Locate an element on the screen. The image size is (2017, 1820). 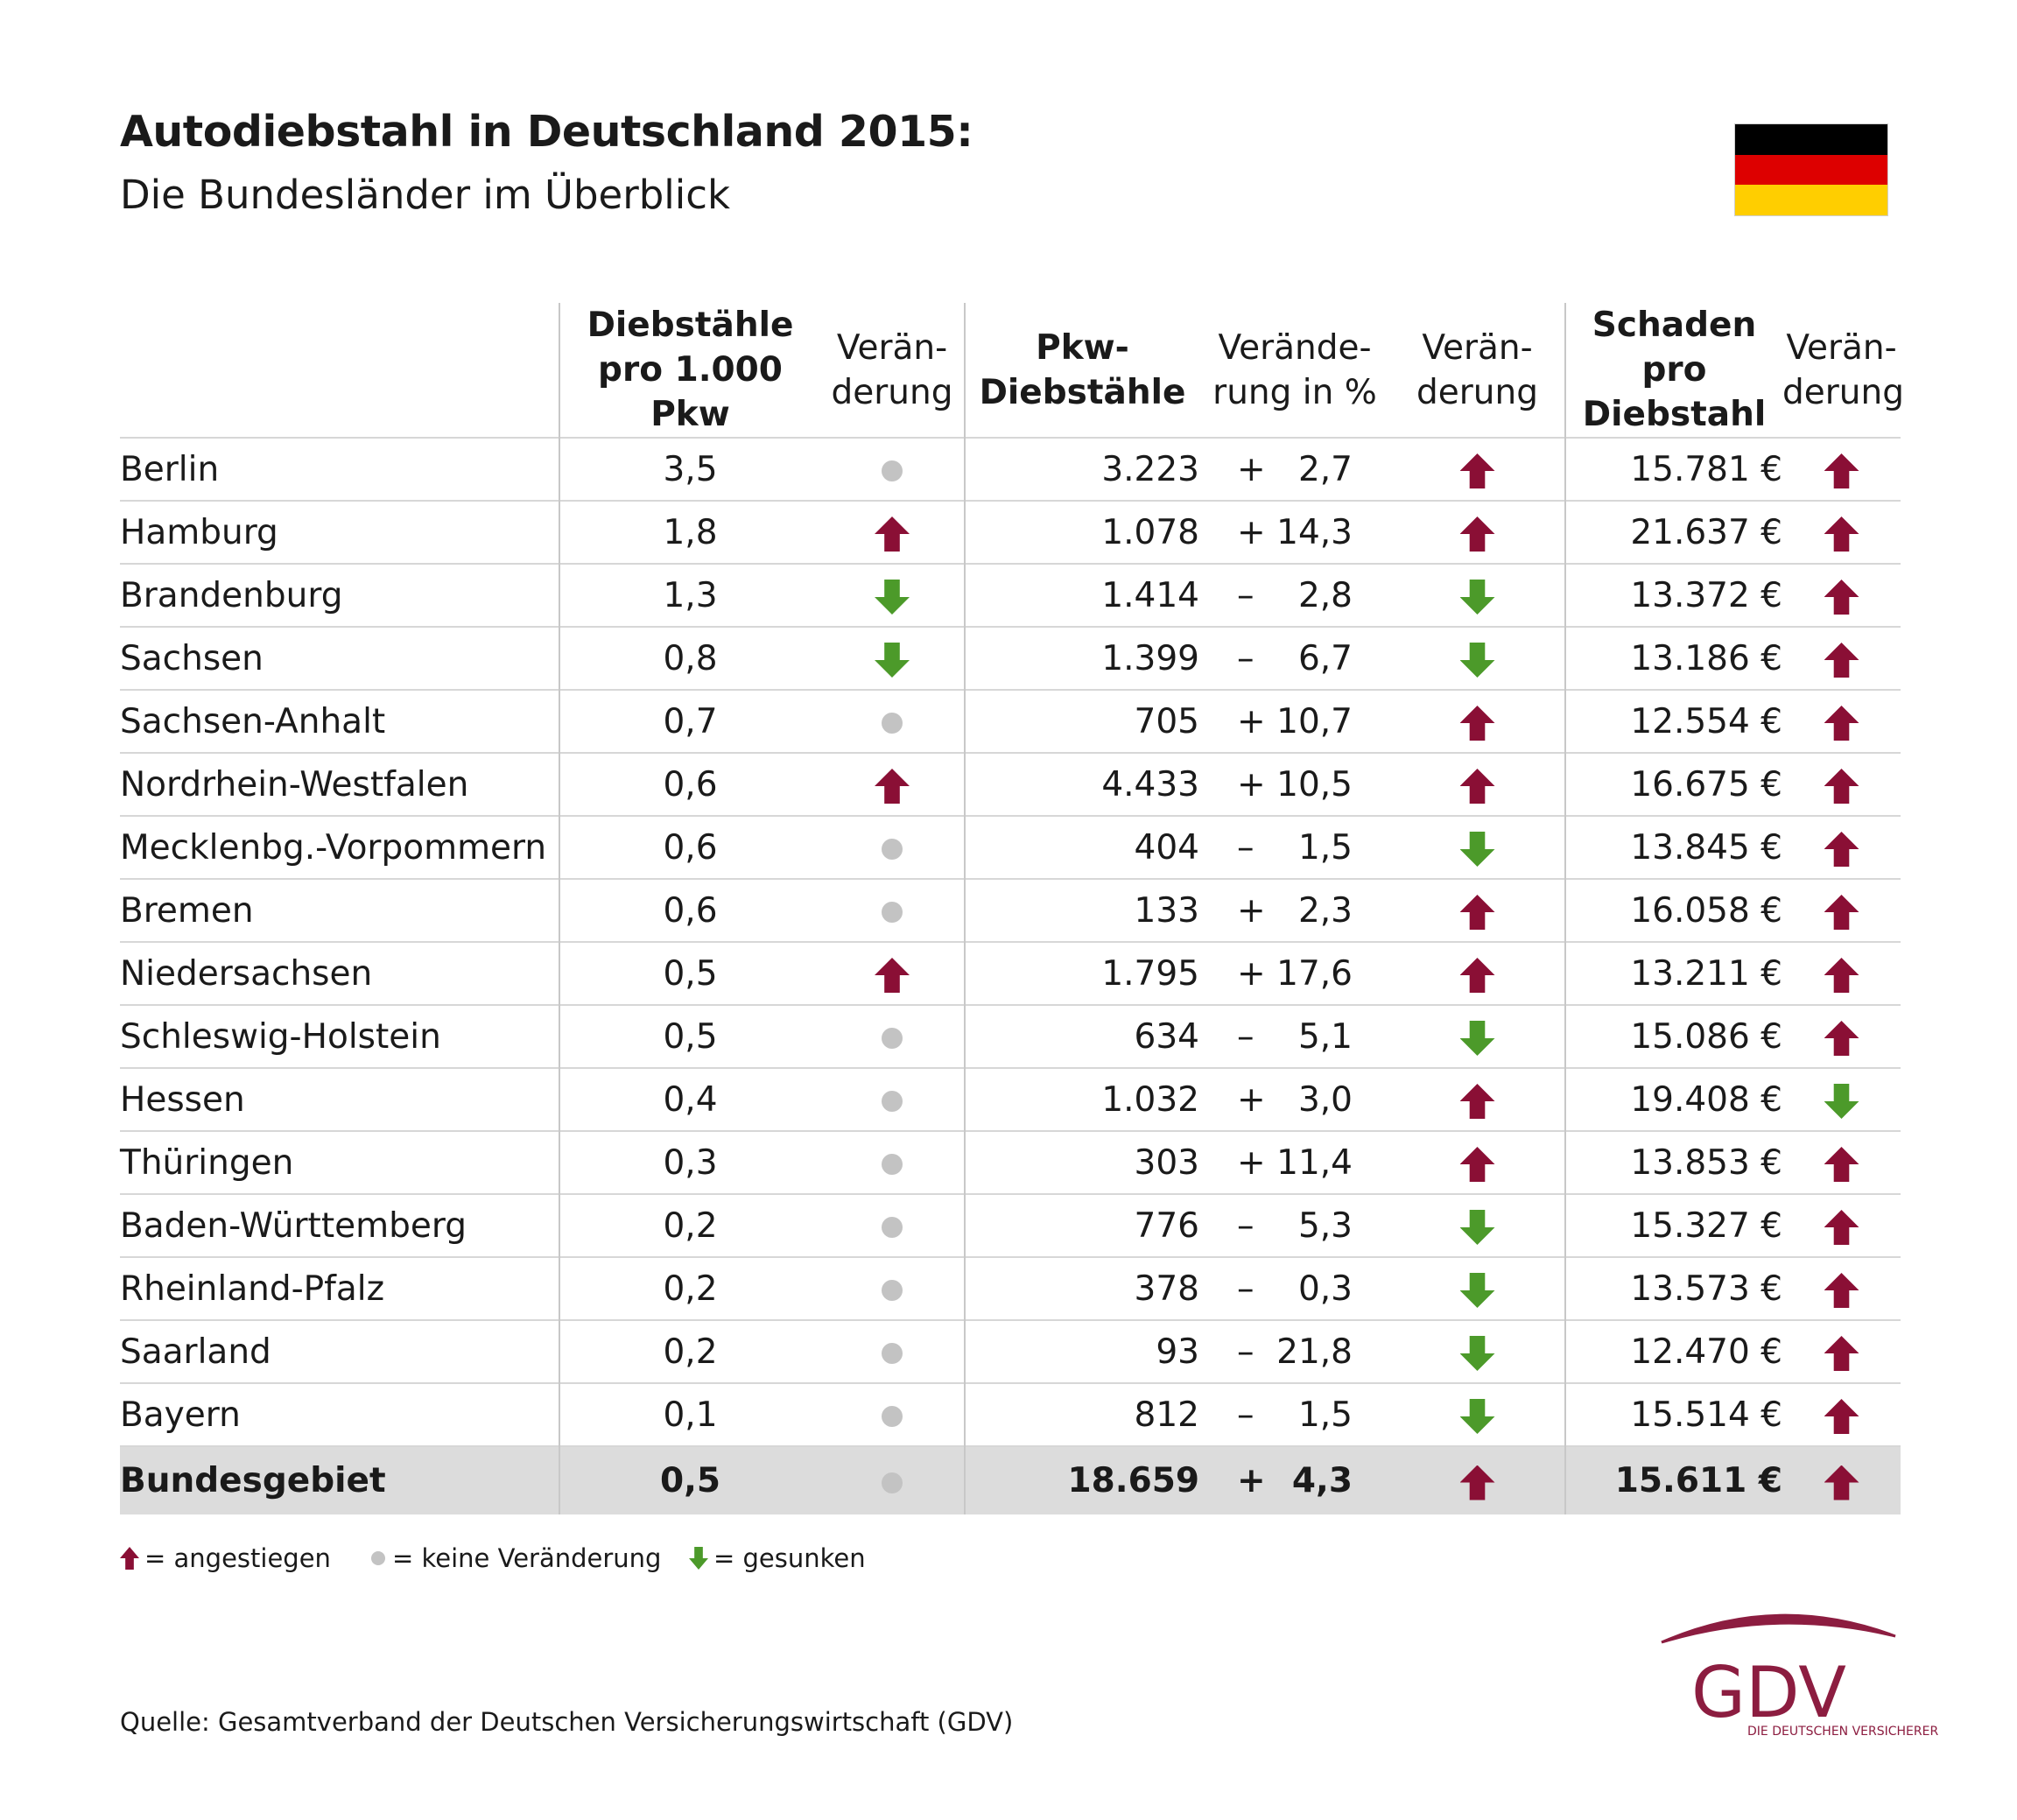
thefts-per-1000: 0,6 is located at coordinates (689, 847).